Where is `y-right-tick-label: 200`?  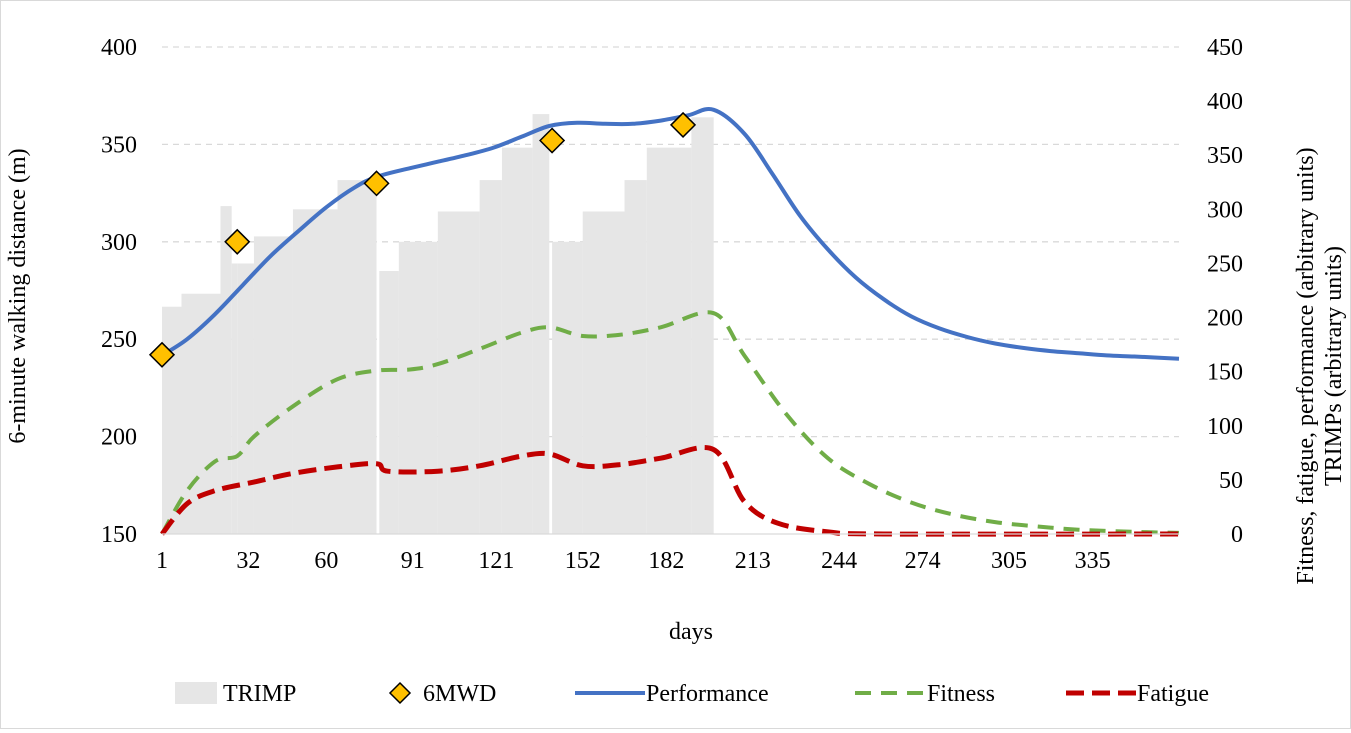 y-right-tick-label: 200 is located at coordinates (1225, 319).